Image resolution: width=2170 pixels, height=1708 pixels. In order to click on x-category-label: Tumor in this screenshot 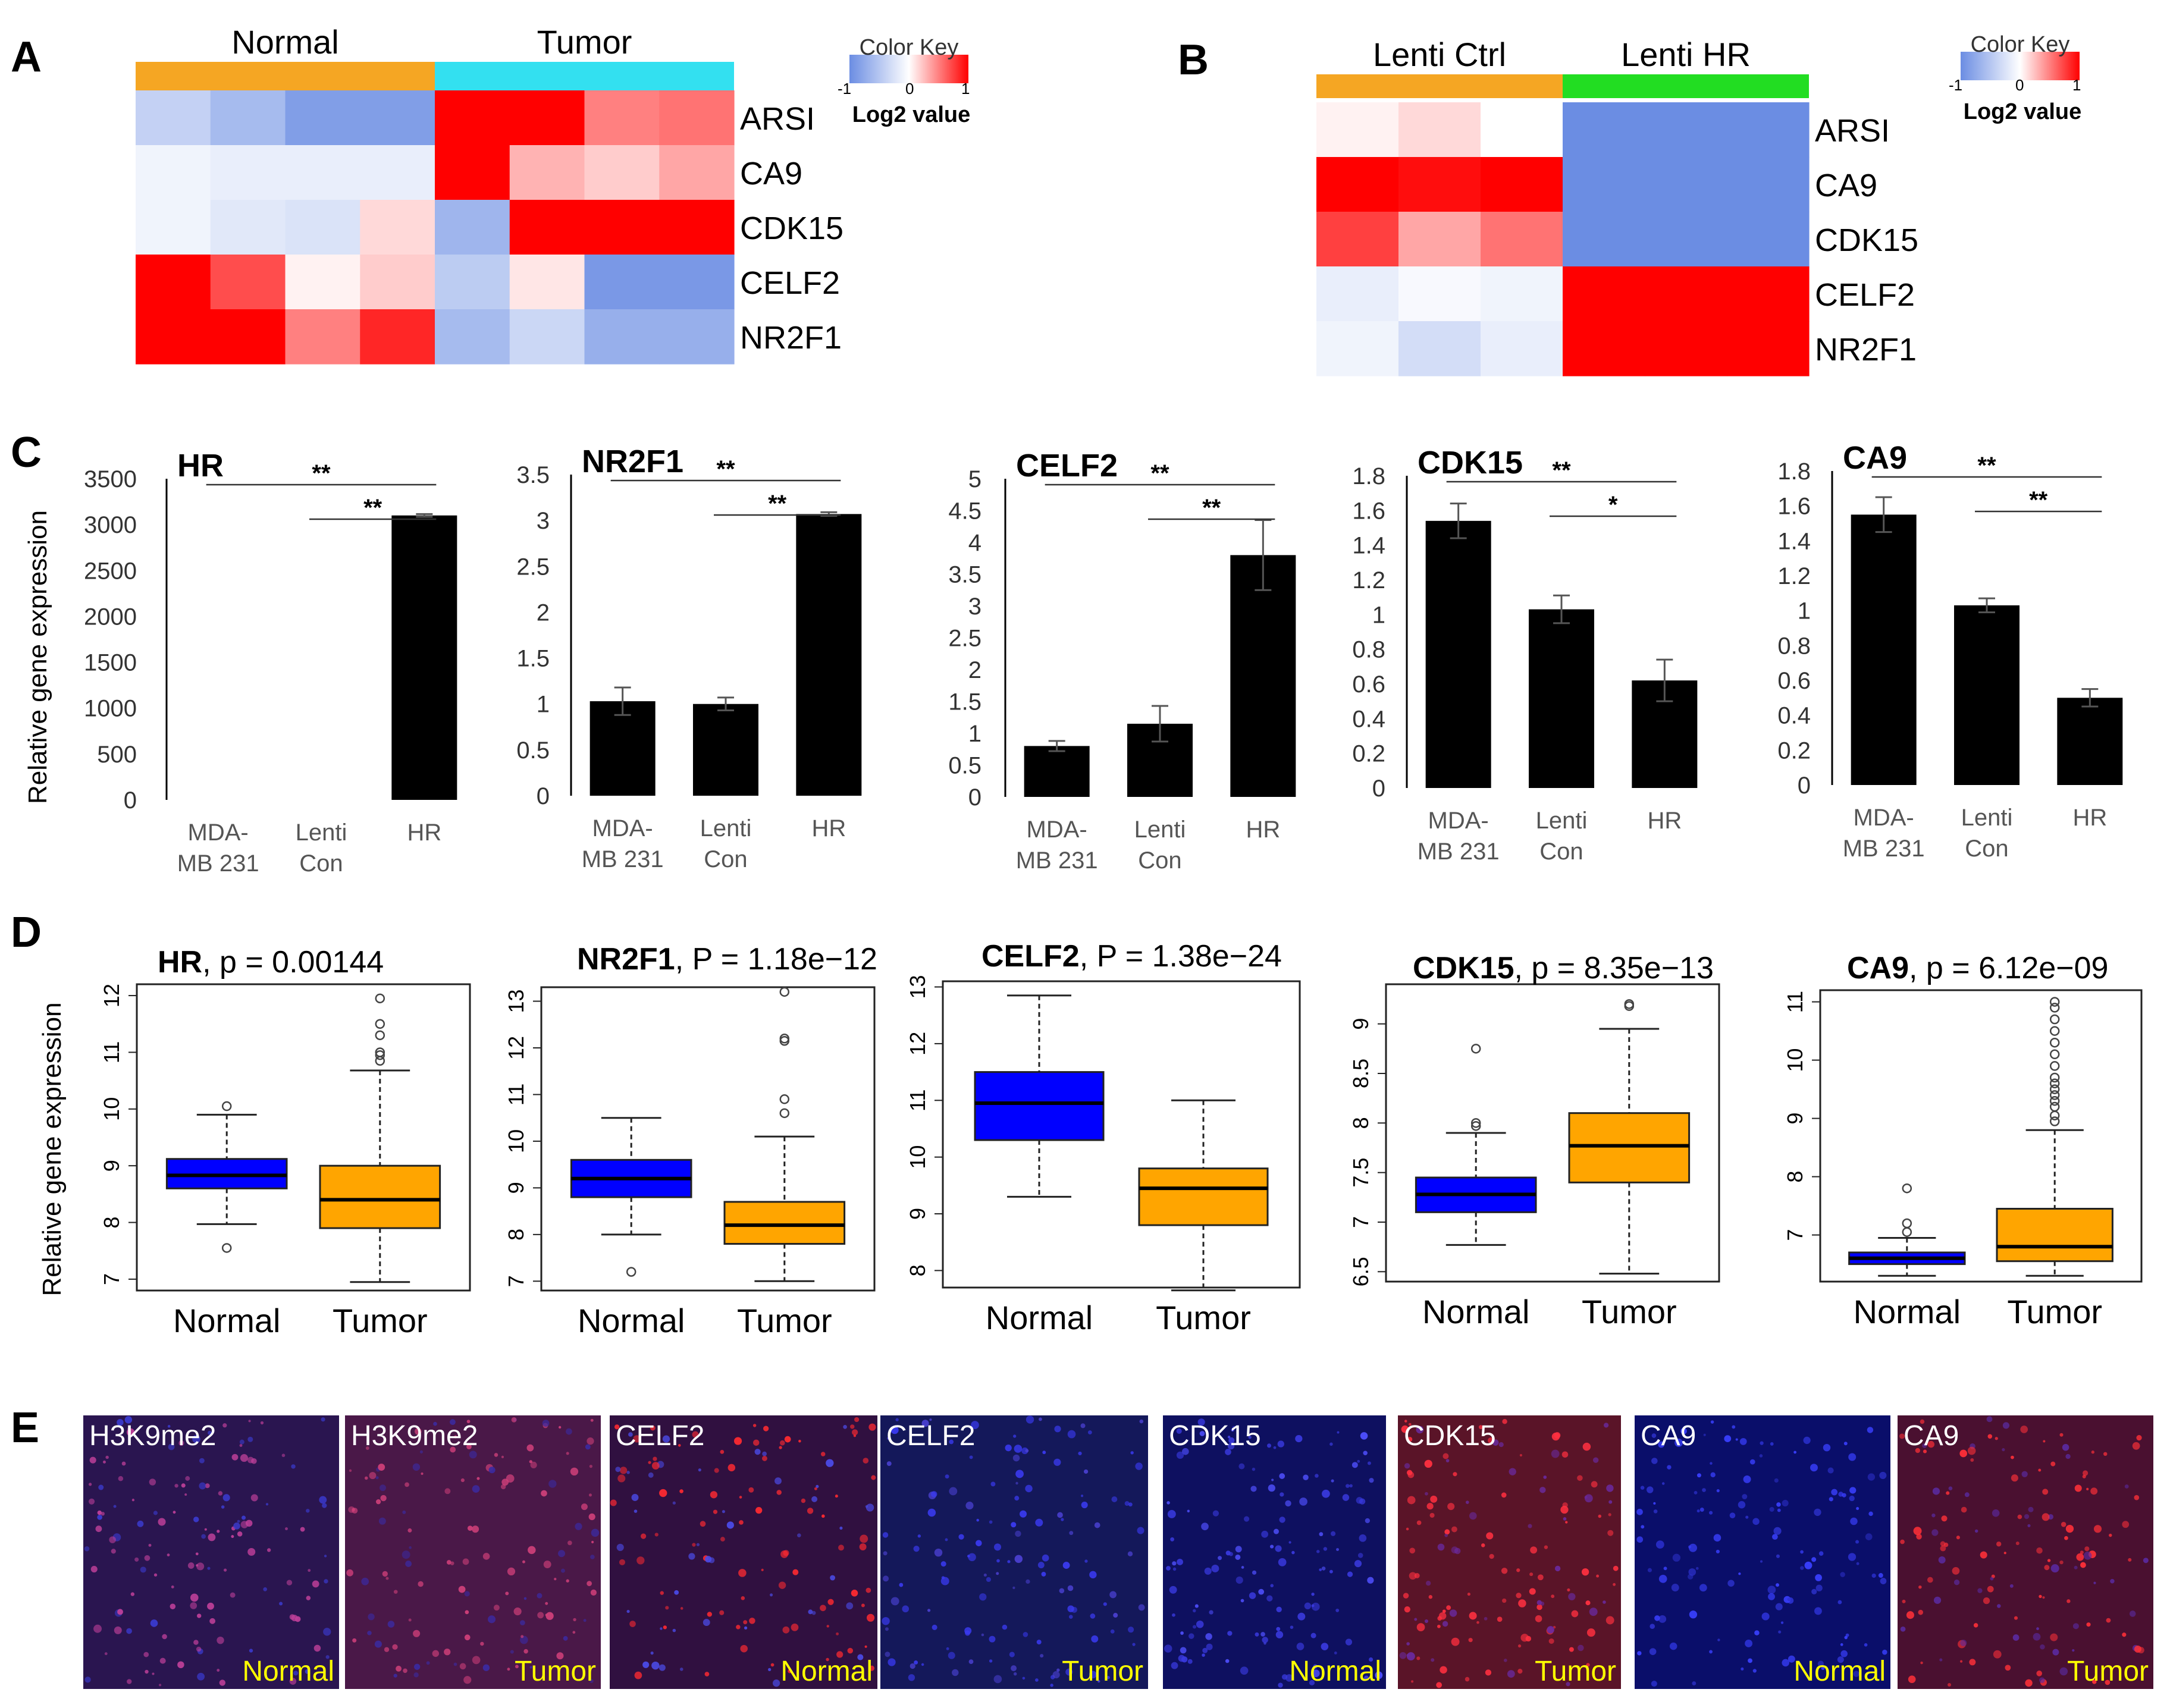, I will do `click(1629, 1311)`.